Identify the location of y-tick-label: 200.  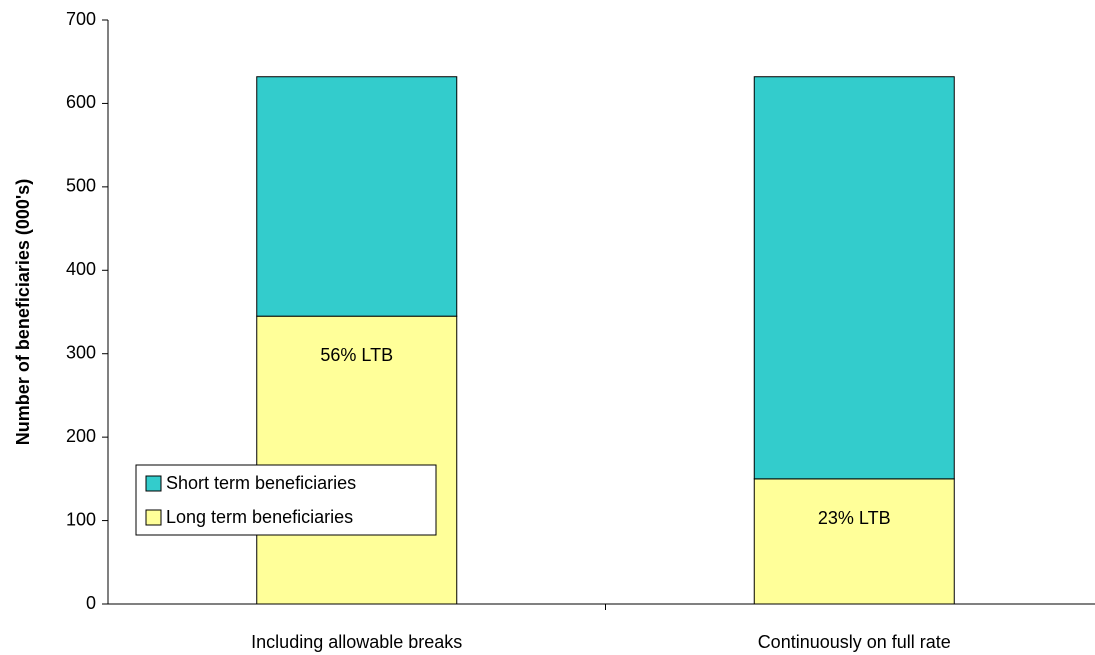
(81, 436).